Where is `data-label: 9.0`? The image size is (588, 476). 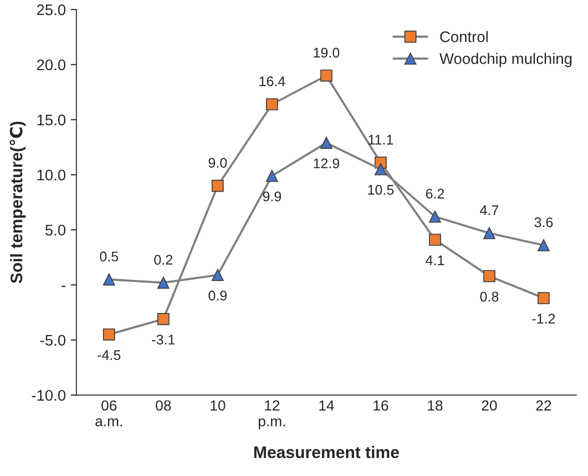
data-label: 9.0 is located at coordinates (217, 163).